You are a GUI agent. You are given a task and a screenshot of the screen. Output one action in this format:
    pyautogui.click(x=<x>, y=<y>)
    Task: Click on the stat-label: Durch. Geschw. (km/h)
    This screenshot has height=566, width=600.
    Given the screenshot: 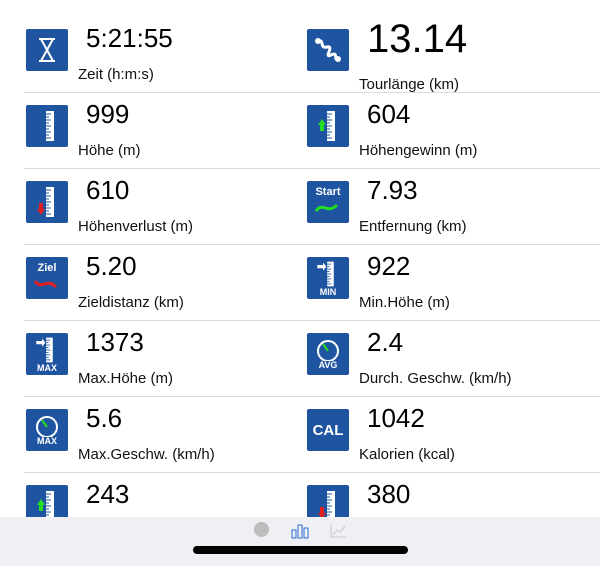 What is the action you would take?
    pyautogui.click(x=435, y=378)
    